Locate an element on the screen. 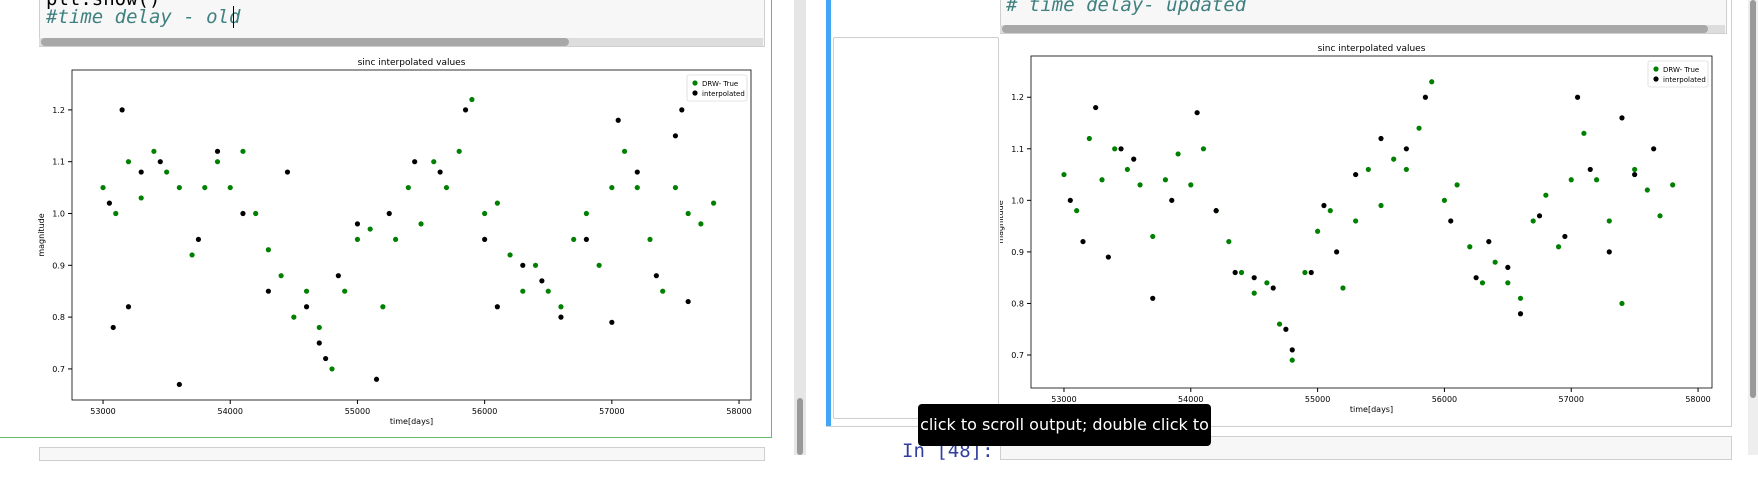 This screenshot has width=1758, height=488. next-cell is located at coordinates (402, 454).